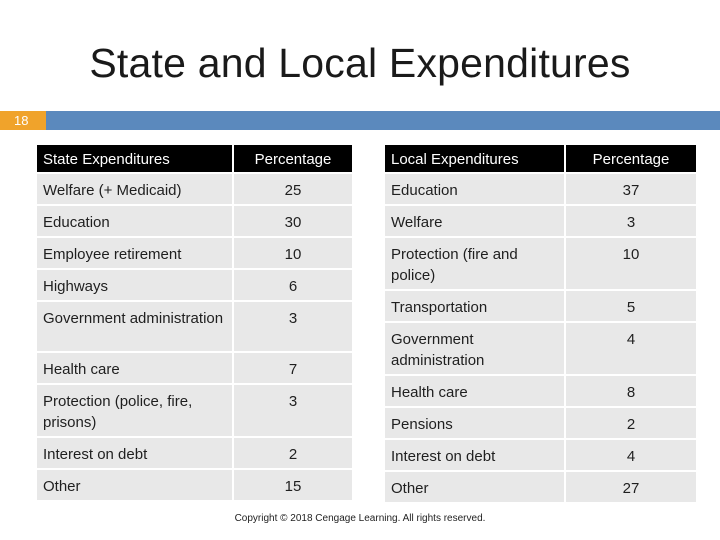 This screenshot has height=540, width=720. I want to click on table-row: Other 15, so click(194, 485).